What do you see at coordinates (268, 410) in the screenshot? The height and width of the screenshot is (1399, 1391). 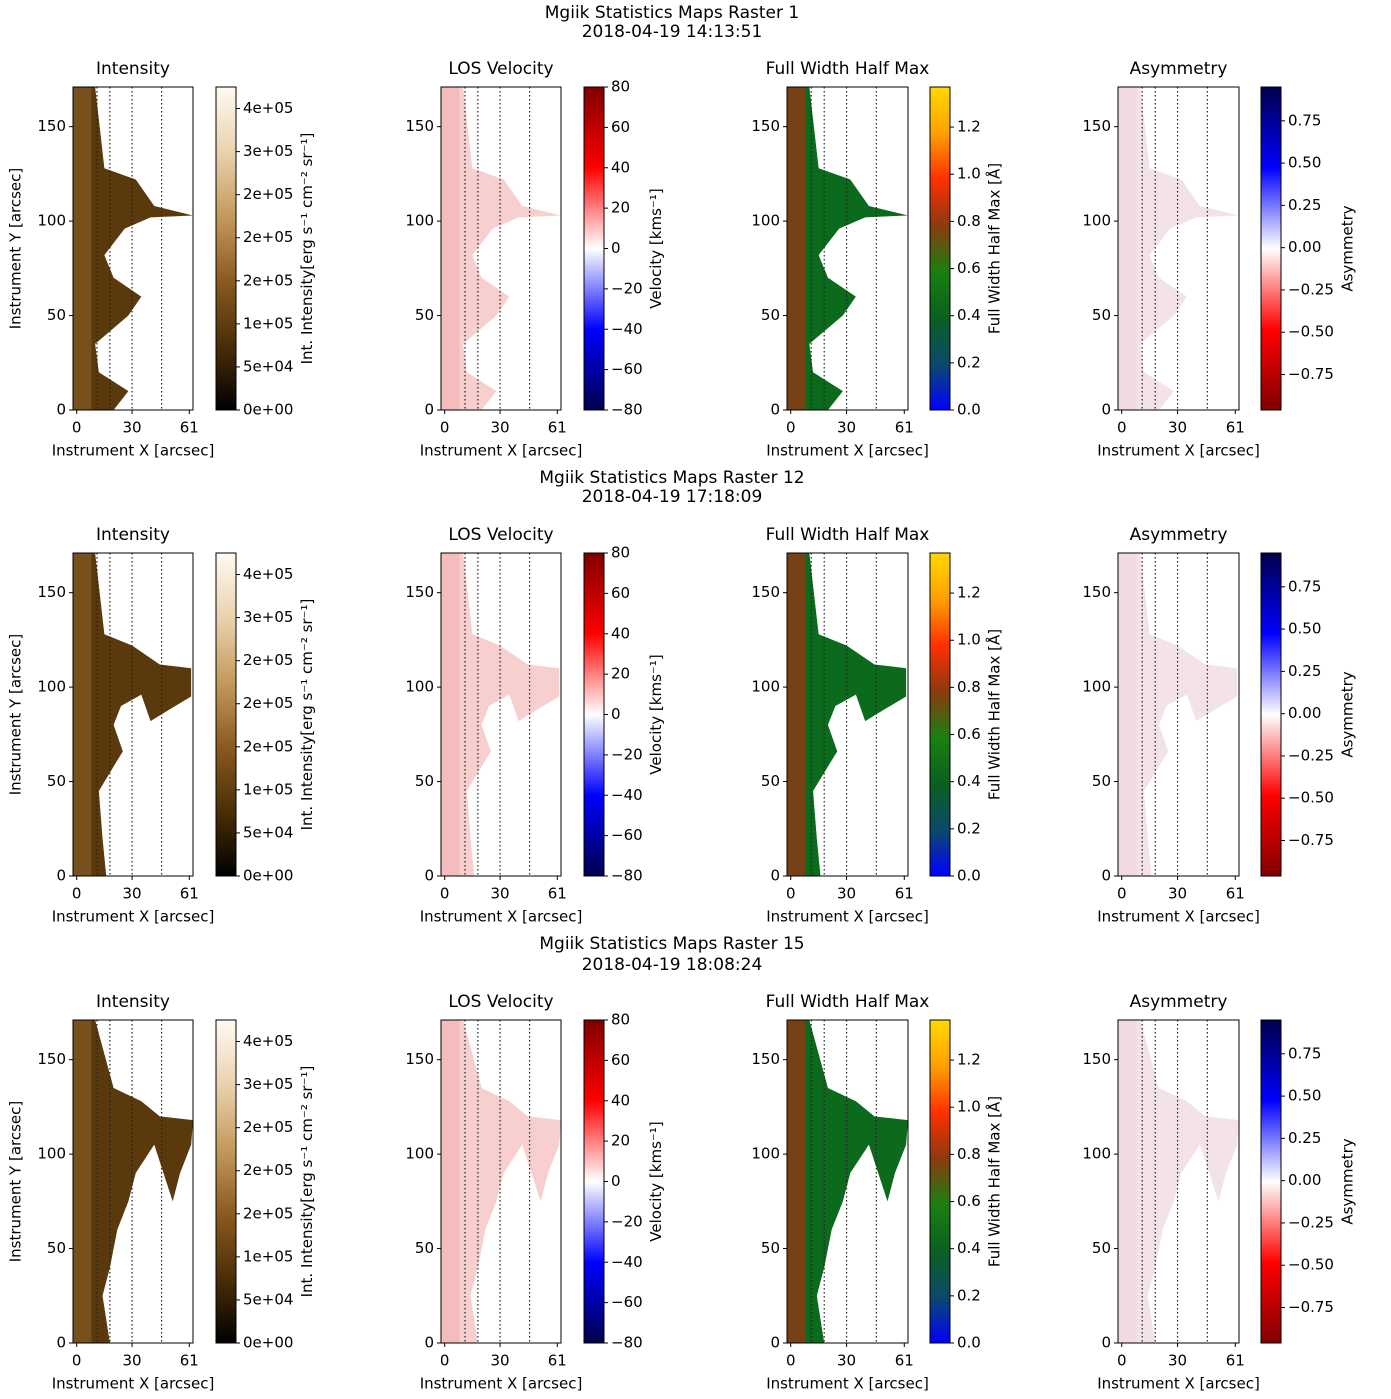 I see `colorbar-tick-label: 0e+00` at bounding box center [268, 410].